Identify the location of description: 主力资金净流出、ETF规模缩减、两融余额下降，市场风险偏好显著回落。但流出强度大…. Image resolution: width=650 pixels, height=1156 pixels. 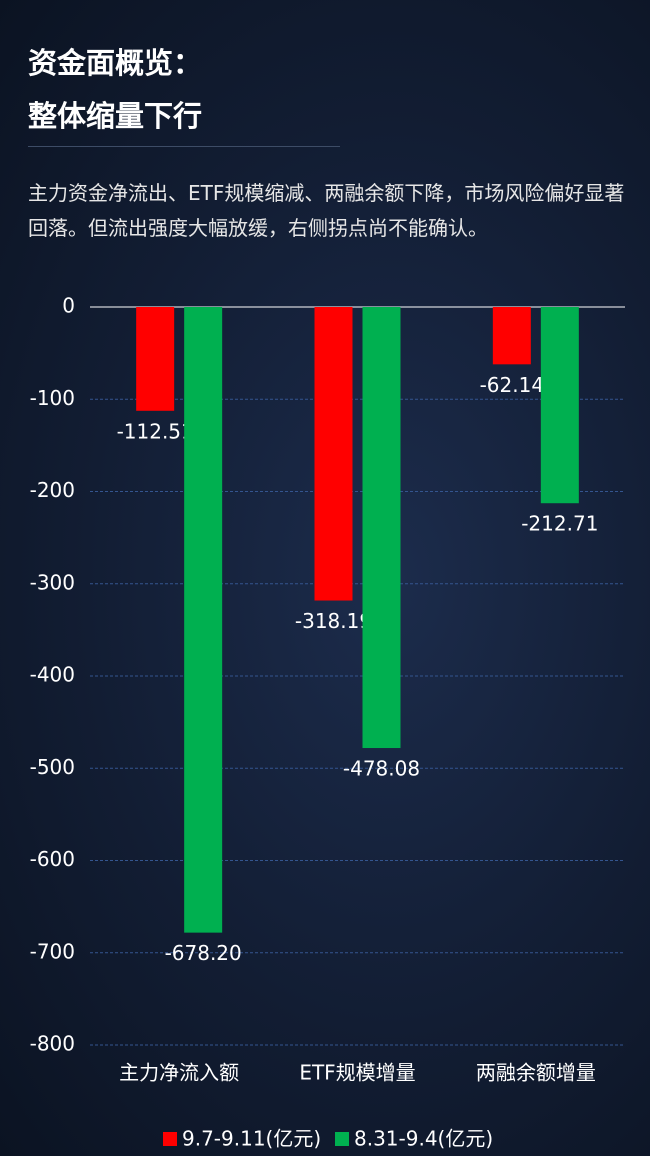
(326, 210).